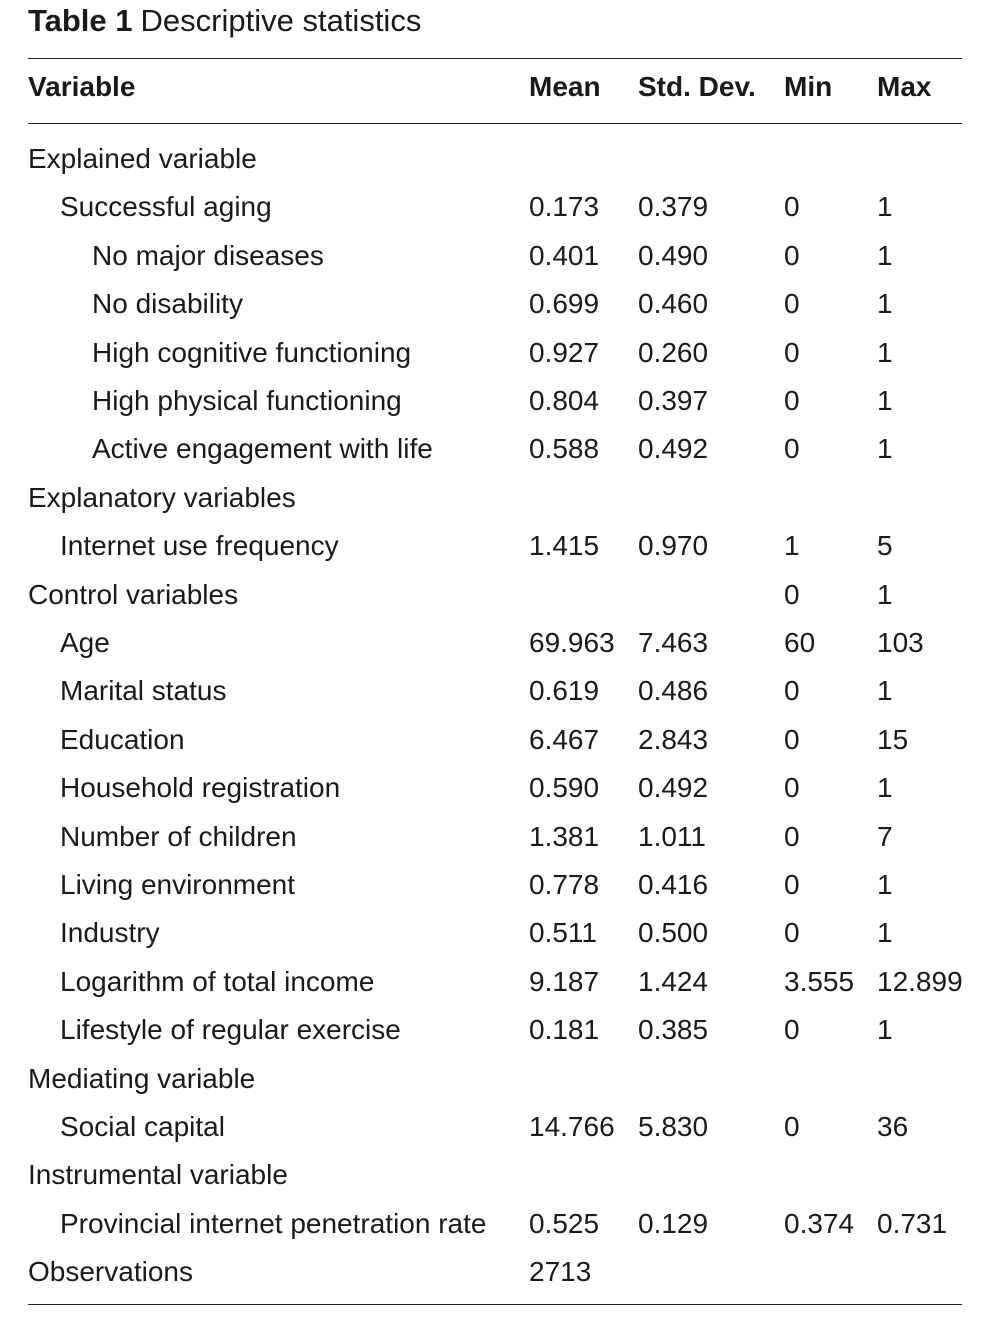 This screenshot has width=993, height=1327. Describe the element at coordinates (162, 497) in the screenshot. I see `cell-variable: Explanatory variables` at that location.